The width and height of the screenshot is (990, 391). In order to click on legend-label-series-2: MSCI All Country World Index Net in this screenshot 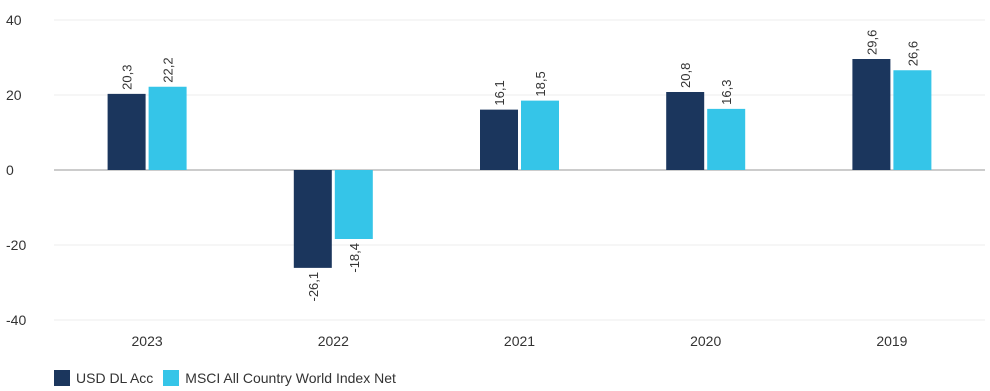, I will do `click(290, 378)`.